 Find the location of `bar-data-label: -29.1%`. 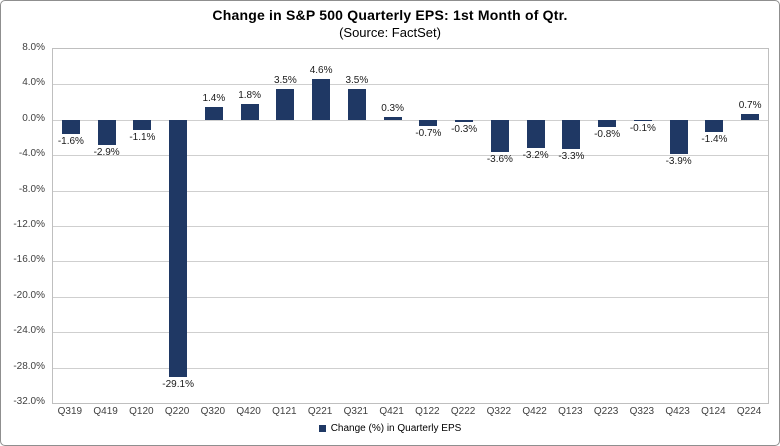

bar-data-label: -29.1% is located at coordinates (178, 385).